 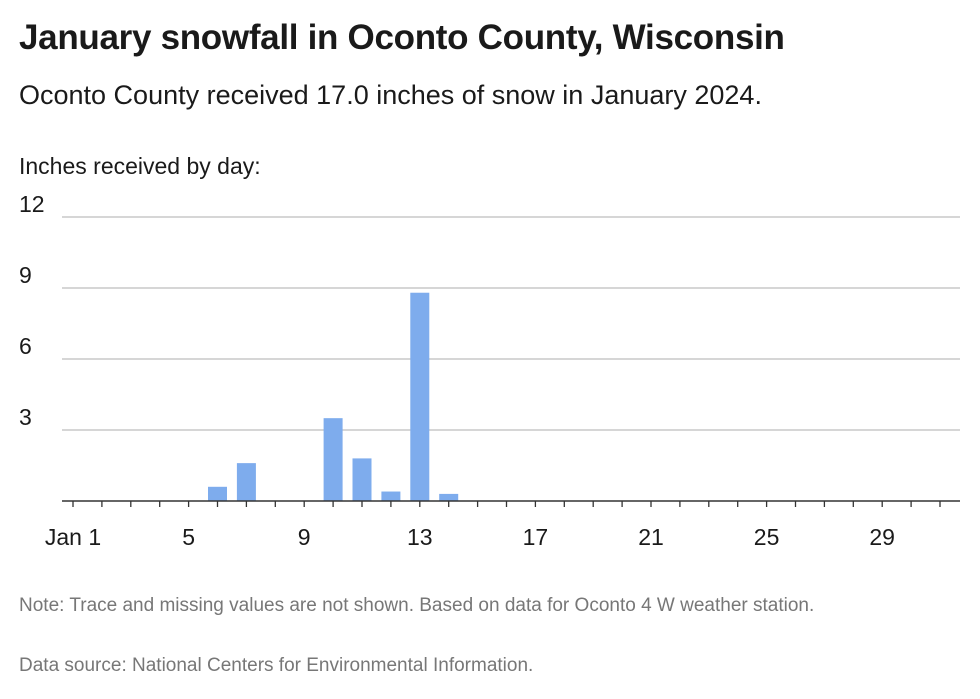 I want to click on x-tick-labels: Jan 1 5 9 13 17 21 25 29, so click(x=470, y=537).